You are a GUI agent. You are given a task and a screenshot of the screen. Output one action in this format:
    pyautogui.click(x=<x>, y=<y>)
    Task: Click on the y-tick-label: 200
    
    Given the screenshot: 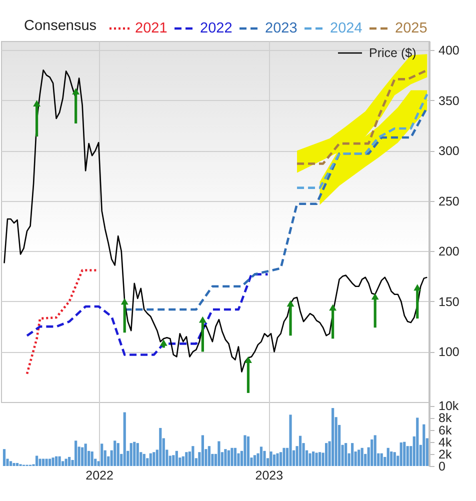 What is the action you would take?
    pyautogui.click(x=449, y=251)
    